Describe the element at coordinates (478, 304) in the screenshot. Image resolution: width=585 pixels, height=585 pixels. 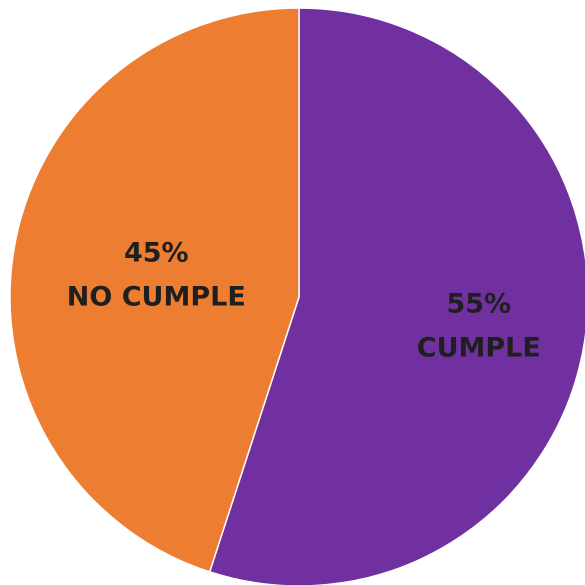
I see `slice-value-label: 55%` at that location.